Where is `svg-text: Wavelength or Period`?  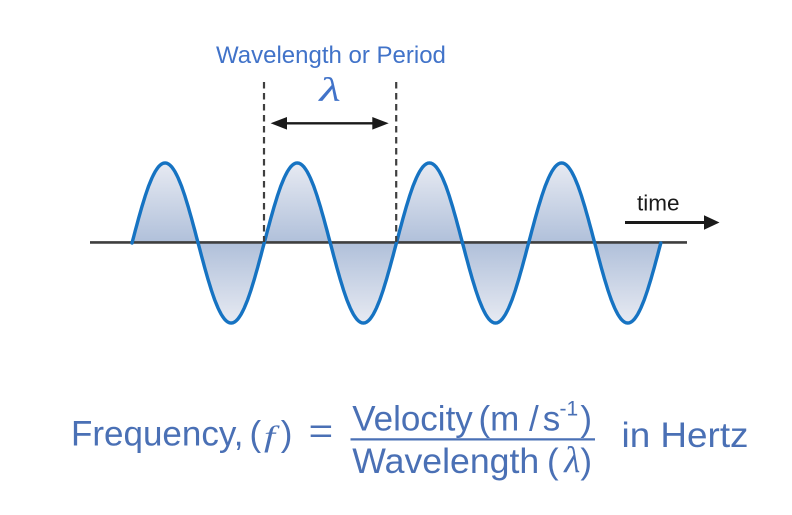 svg-text: Wavelength or Period is located at coordinates (331, 55).